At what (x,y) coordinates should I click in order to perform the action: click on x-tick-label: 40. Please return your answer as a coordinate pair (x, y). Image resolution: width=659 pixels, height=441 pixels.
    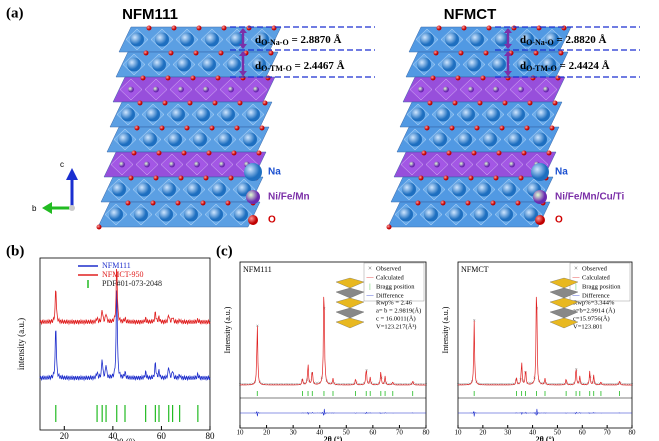
    Looking at the image, I should click on (533, 433).